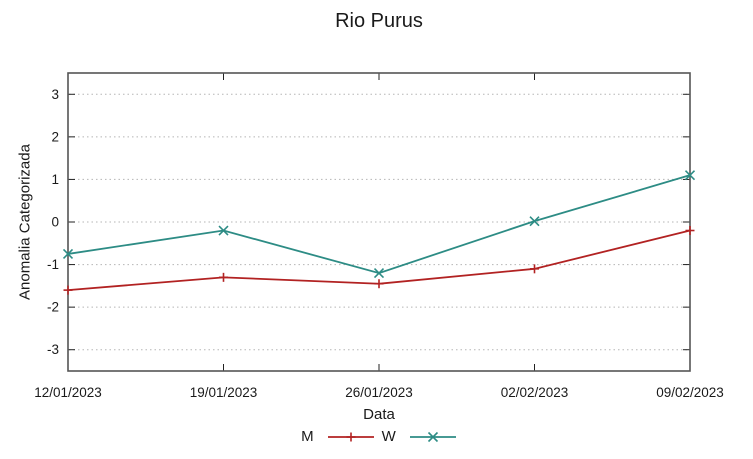  I want to click on legend-label-m: M, so click(307, 436).